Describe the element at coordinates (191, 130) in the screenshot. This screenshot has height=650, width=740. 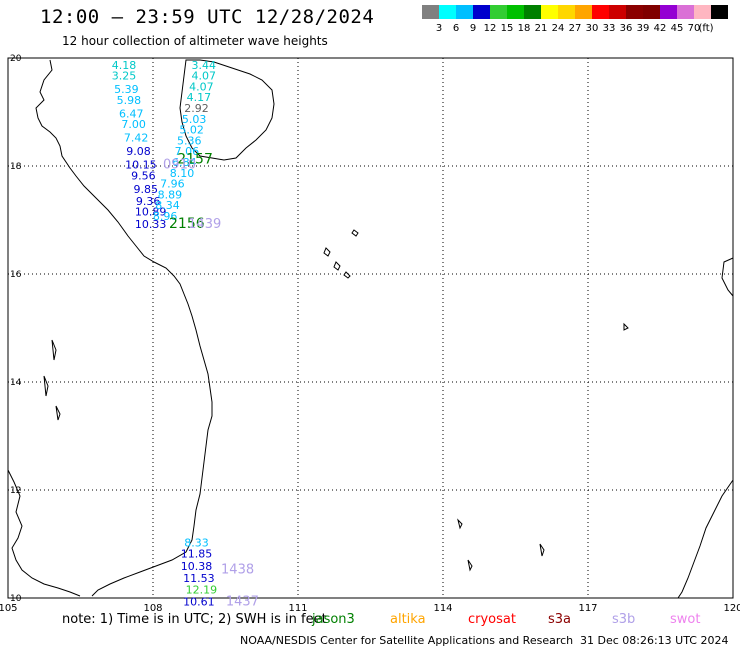
I see `wave-height-label: 5.02` at that location.